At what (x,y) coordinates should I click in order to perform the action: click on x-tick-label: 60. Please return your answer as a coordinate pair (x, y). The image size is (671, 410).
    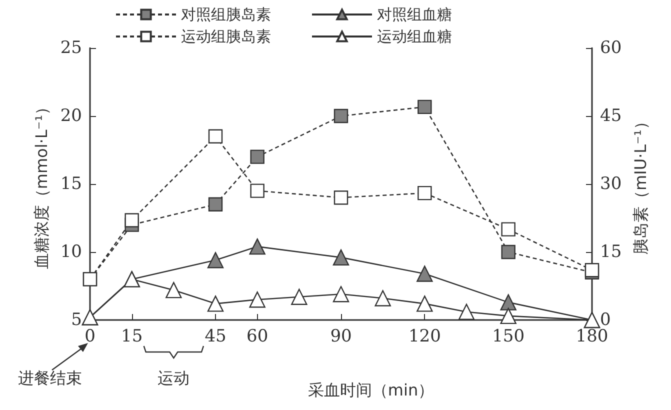
    Looking at the image, I should click on (257, 336).